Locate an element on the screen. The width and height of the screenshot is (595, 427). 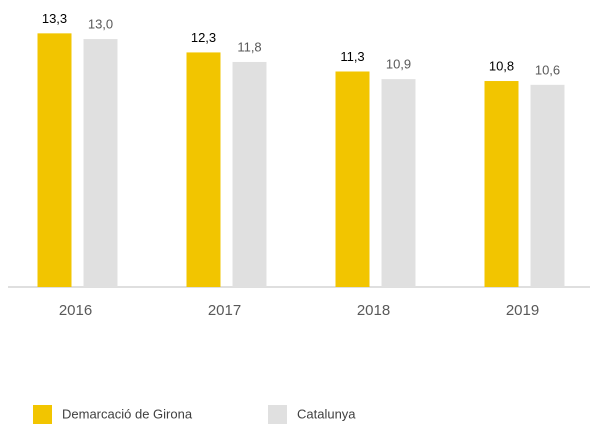
value-label: 12,3 is located at coordinates (203, 37).